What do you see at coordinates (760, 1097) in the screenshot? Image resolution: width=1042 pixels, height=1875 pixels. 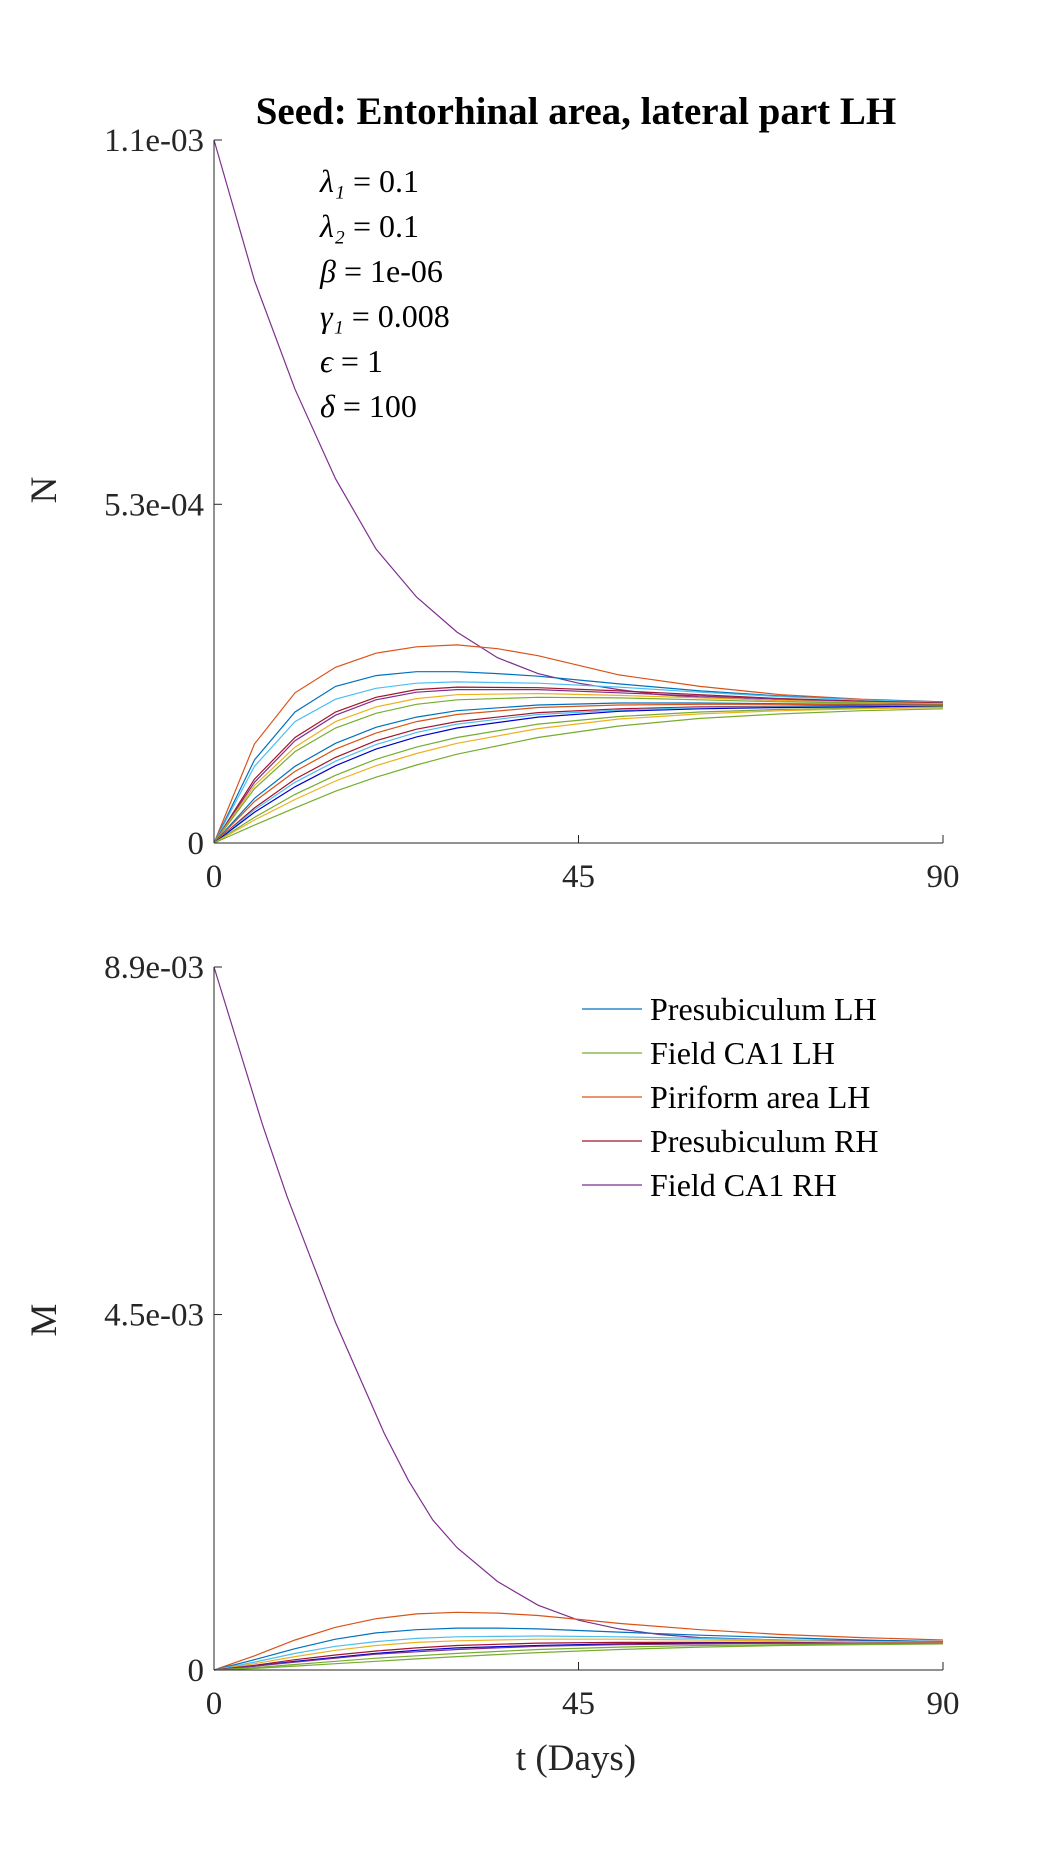 I see `legend-entry-label: Piriform area LH` at bounding box center [760, 1097].